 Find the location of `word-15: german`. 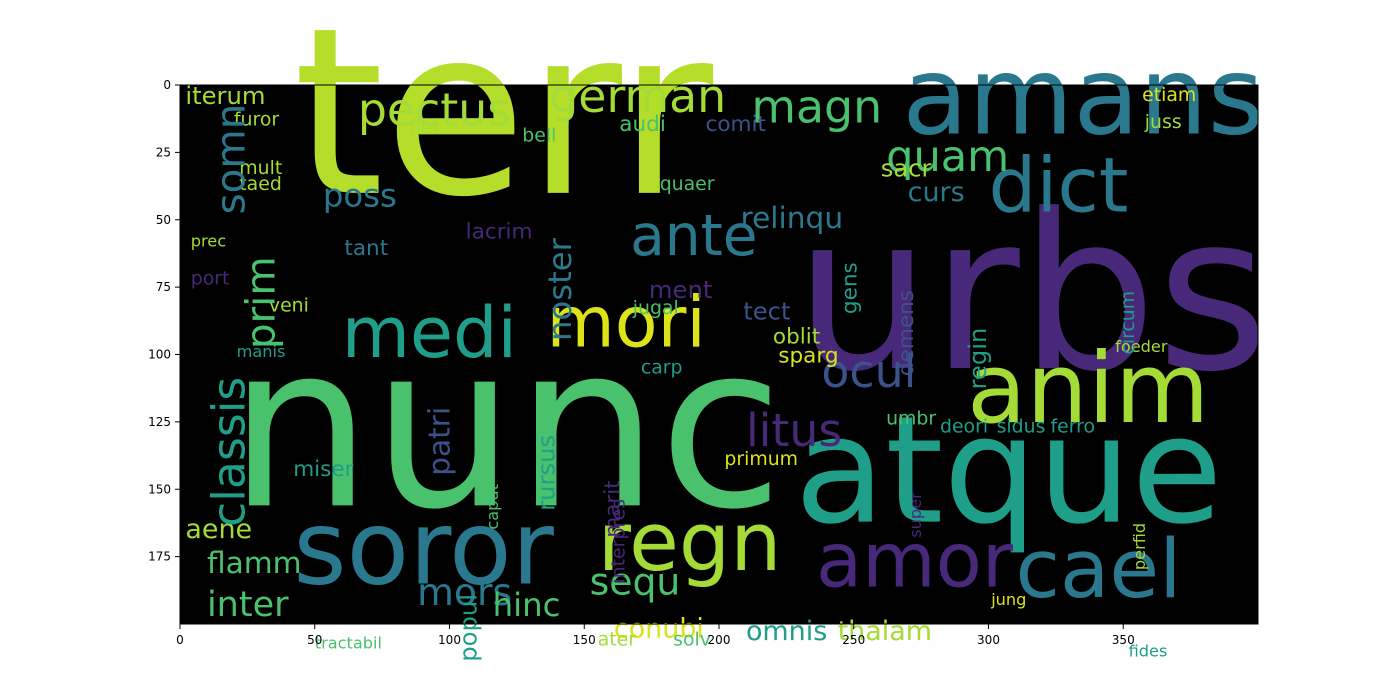

word-15: german is located at coordinates (637, 96).